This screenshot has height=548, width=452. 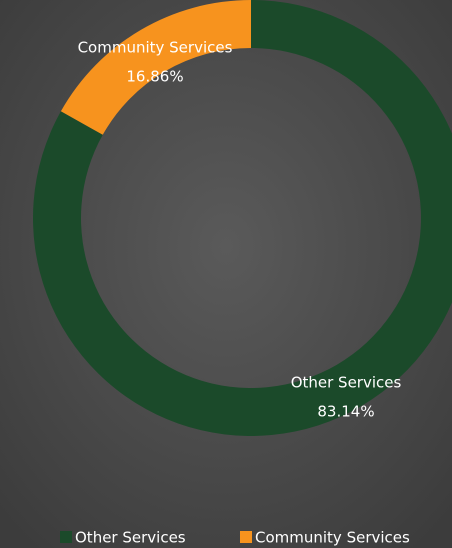 What do you see at coordinates (130, 538) in the screenshot?
I see `legend-label: Other Services` at bounding box center [130, 538].